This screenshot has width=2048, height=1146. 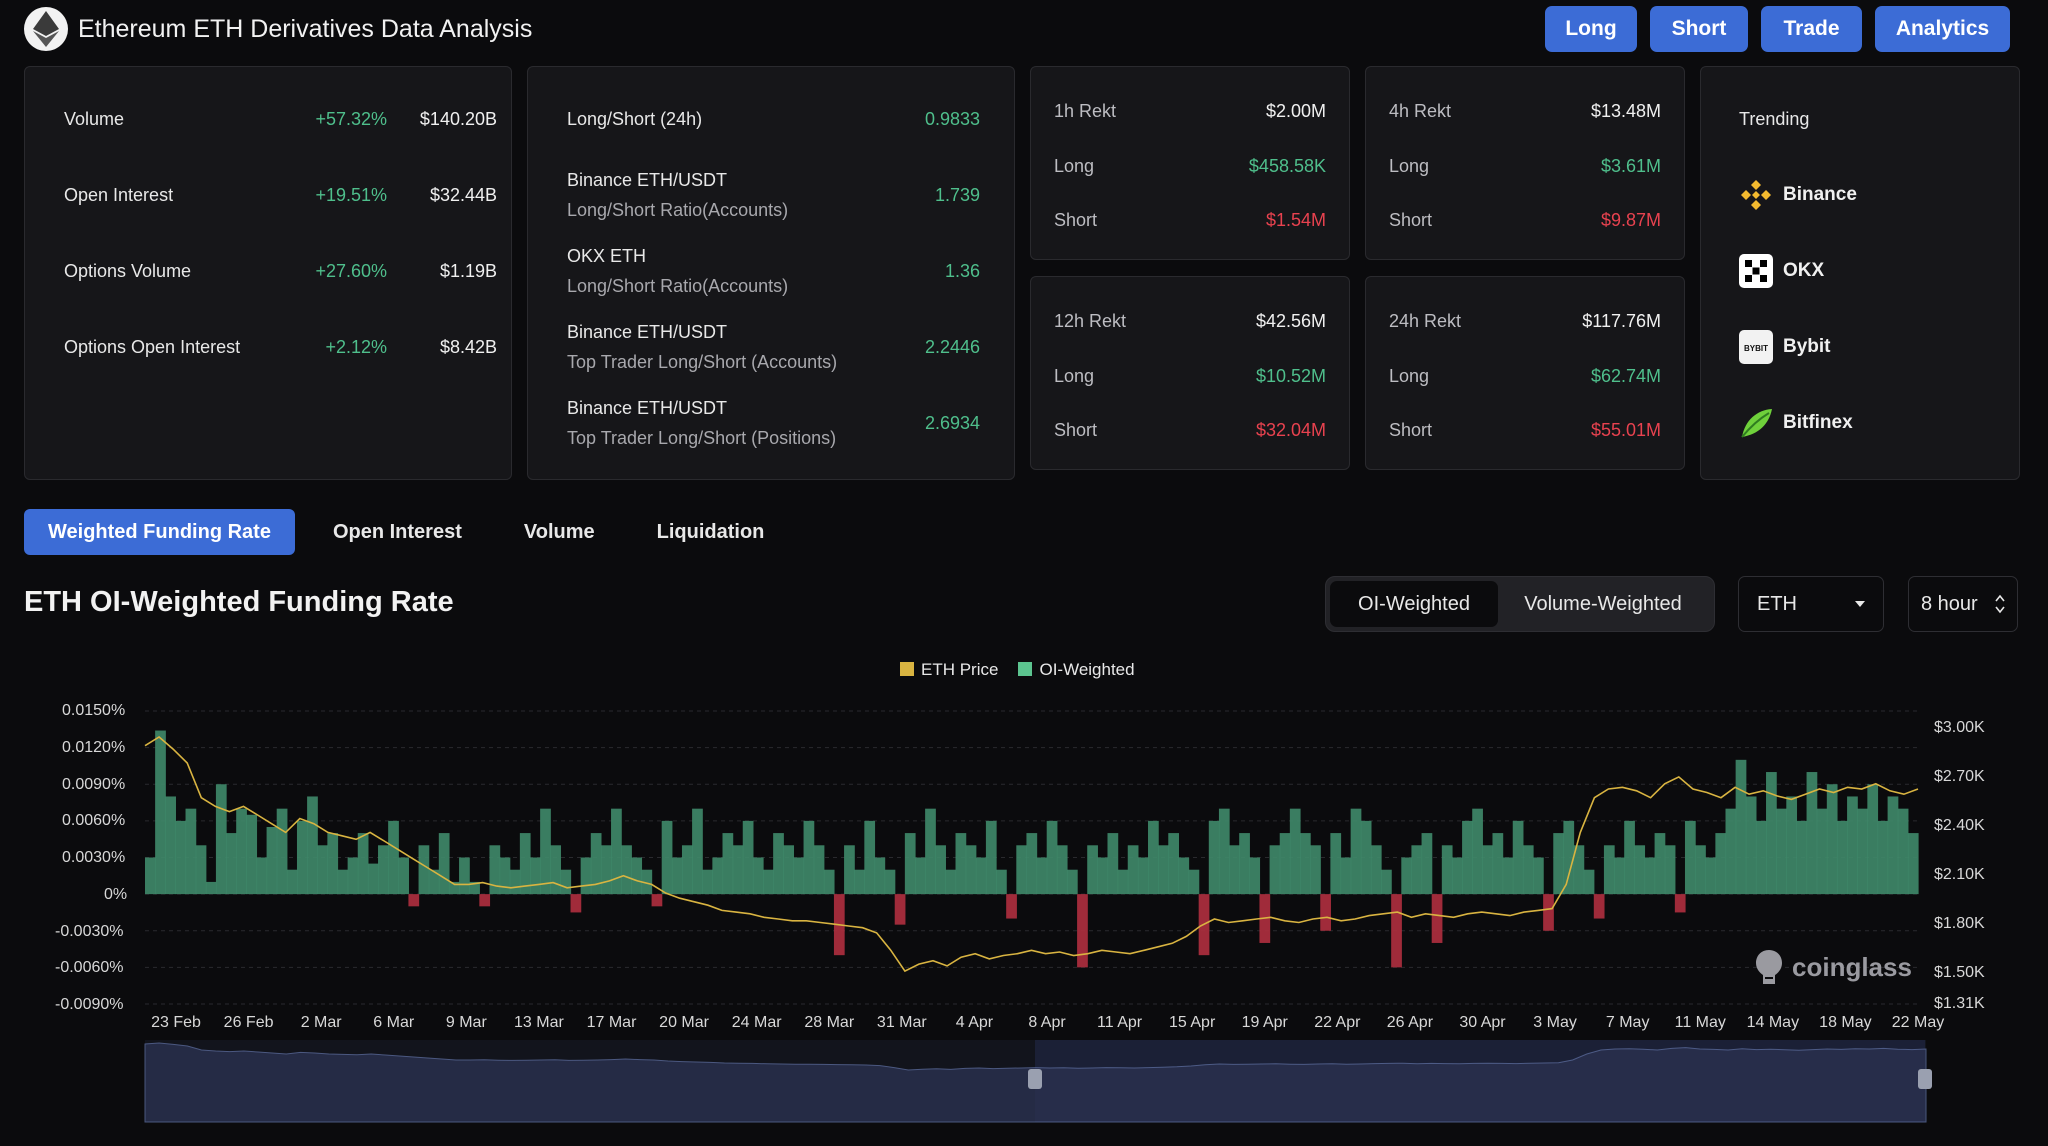 I want to click on rekt-total-4h: $13.48M, so click(x=1625, y=111).